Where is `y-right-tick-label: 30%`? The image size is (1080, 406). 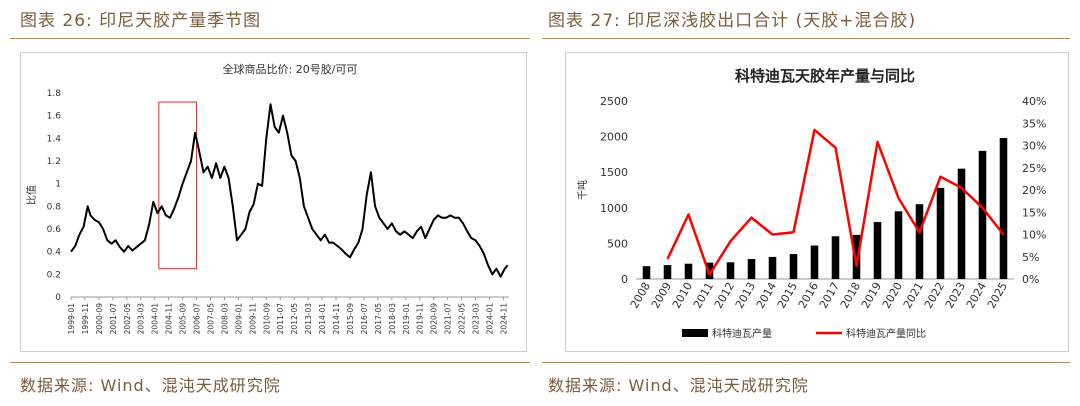
y-right-tick-label: 30% is located at coordinates (1034, 146).